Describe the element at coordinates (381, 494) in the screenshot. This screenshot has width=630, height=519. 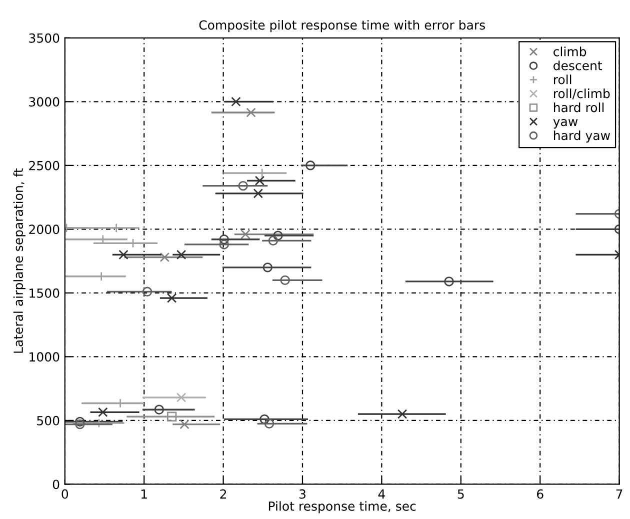
I see `x-tick-label: 4` at that location.